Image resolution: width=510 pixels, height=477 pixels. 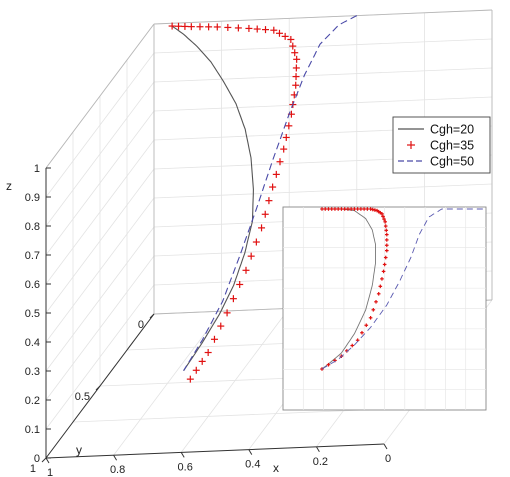 What do you see at coordinates (452, 162) in the screenshot?
I see `legend-label: Cgh=50` at bounding box center [452, 162].